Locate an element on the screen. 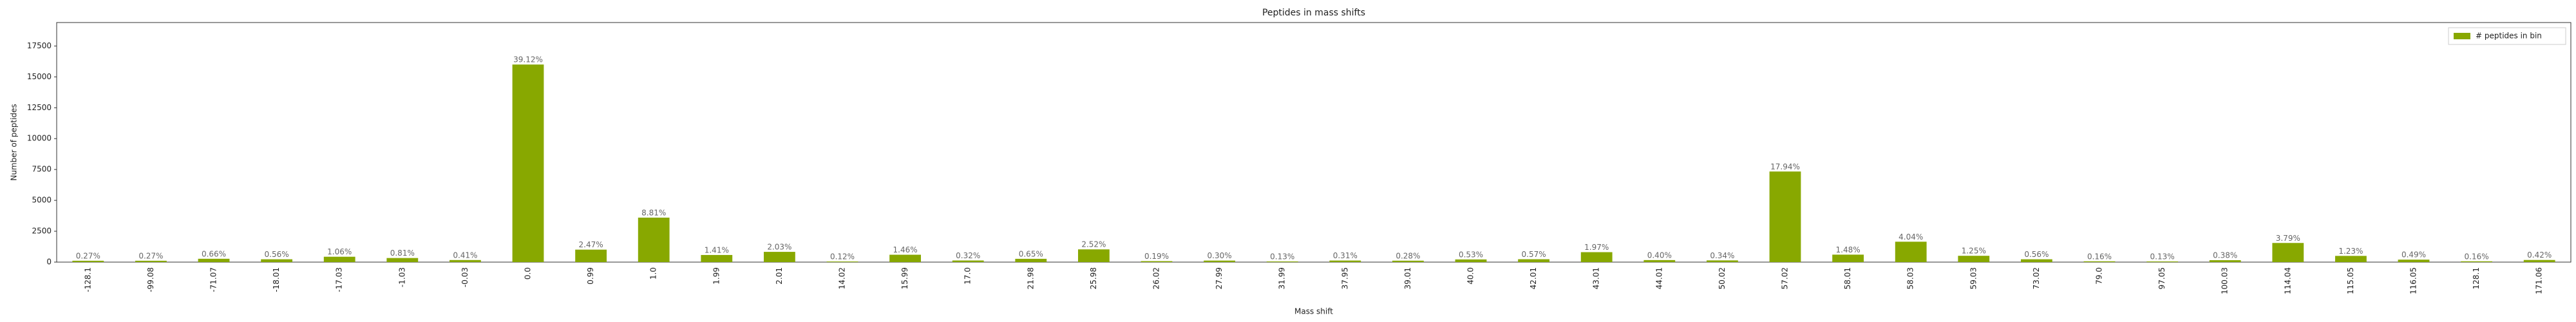 The height and width of the screenshot is (322, 2576). bar-annotation: 1.06% is located at coordinates (339, 251).